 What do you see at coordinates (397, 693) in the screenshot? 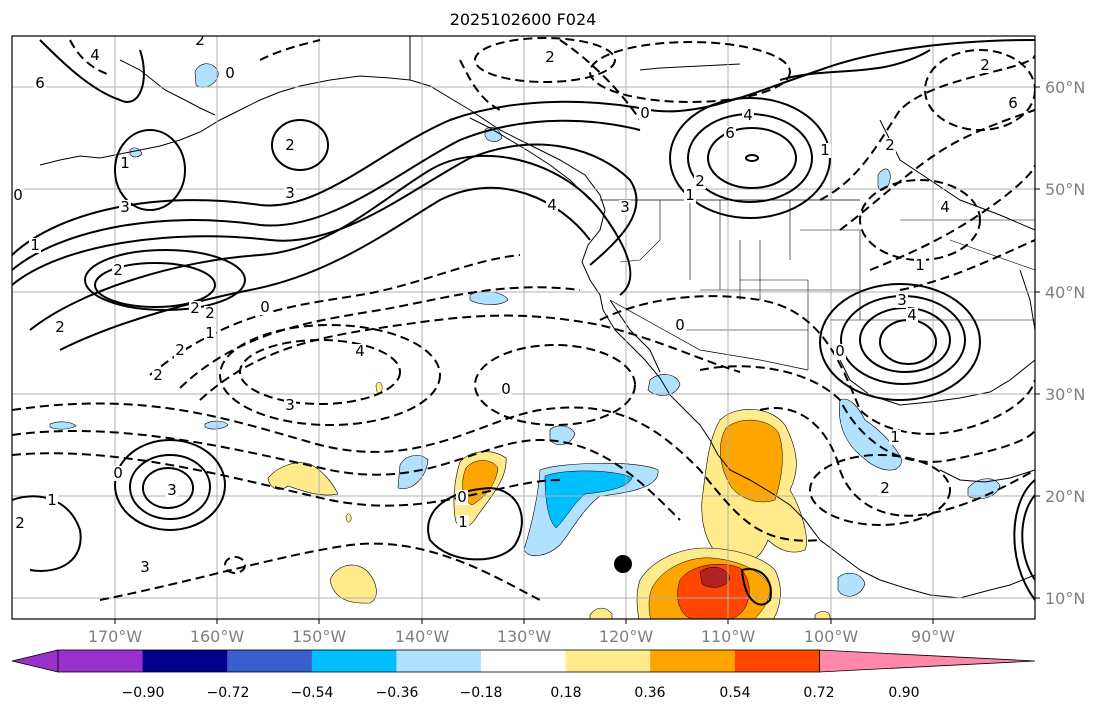
I see `colorbar-tick-label: −0.36` at bounding box center [397, 693].